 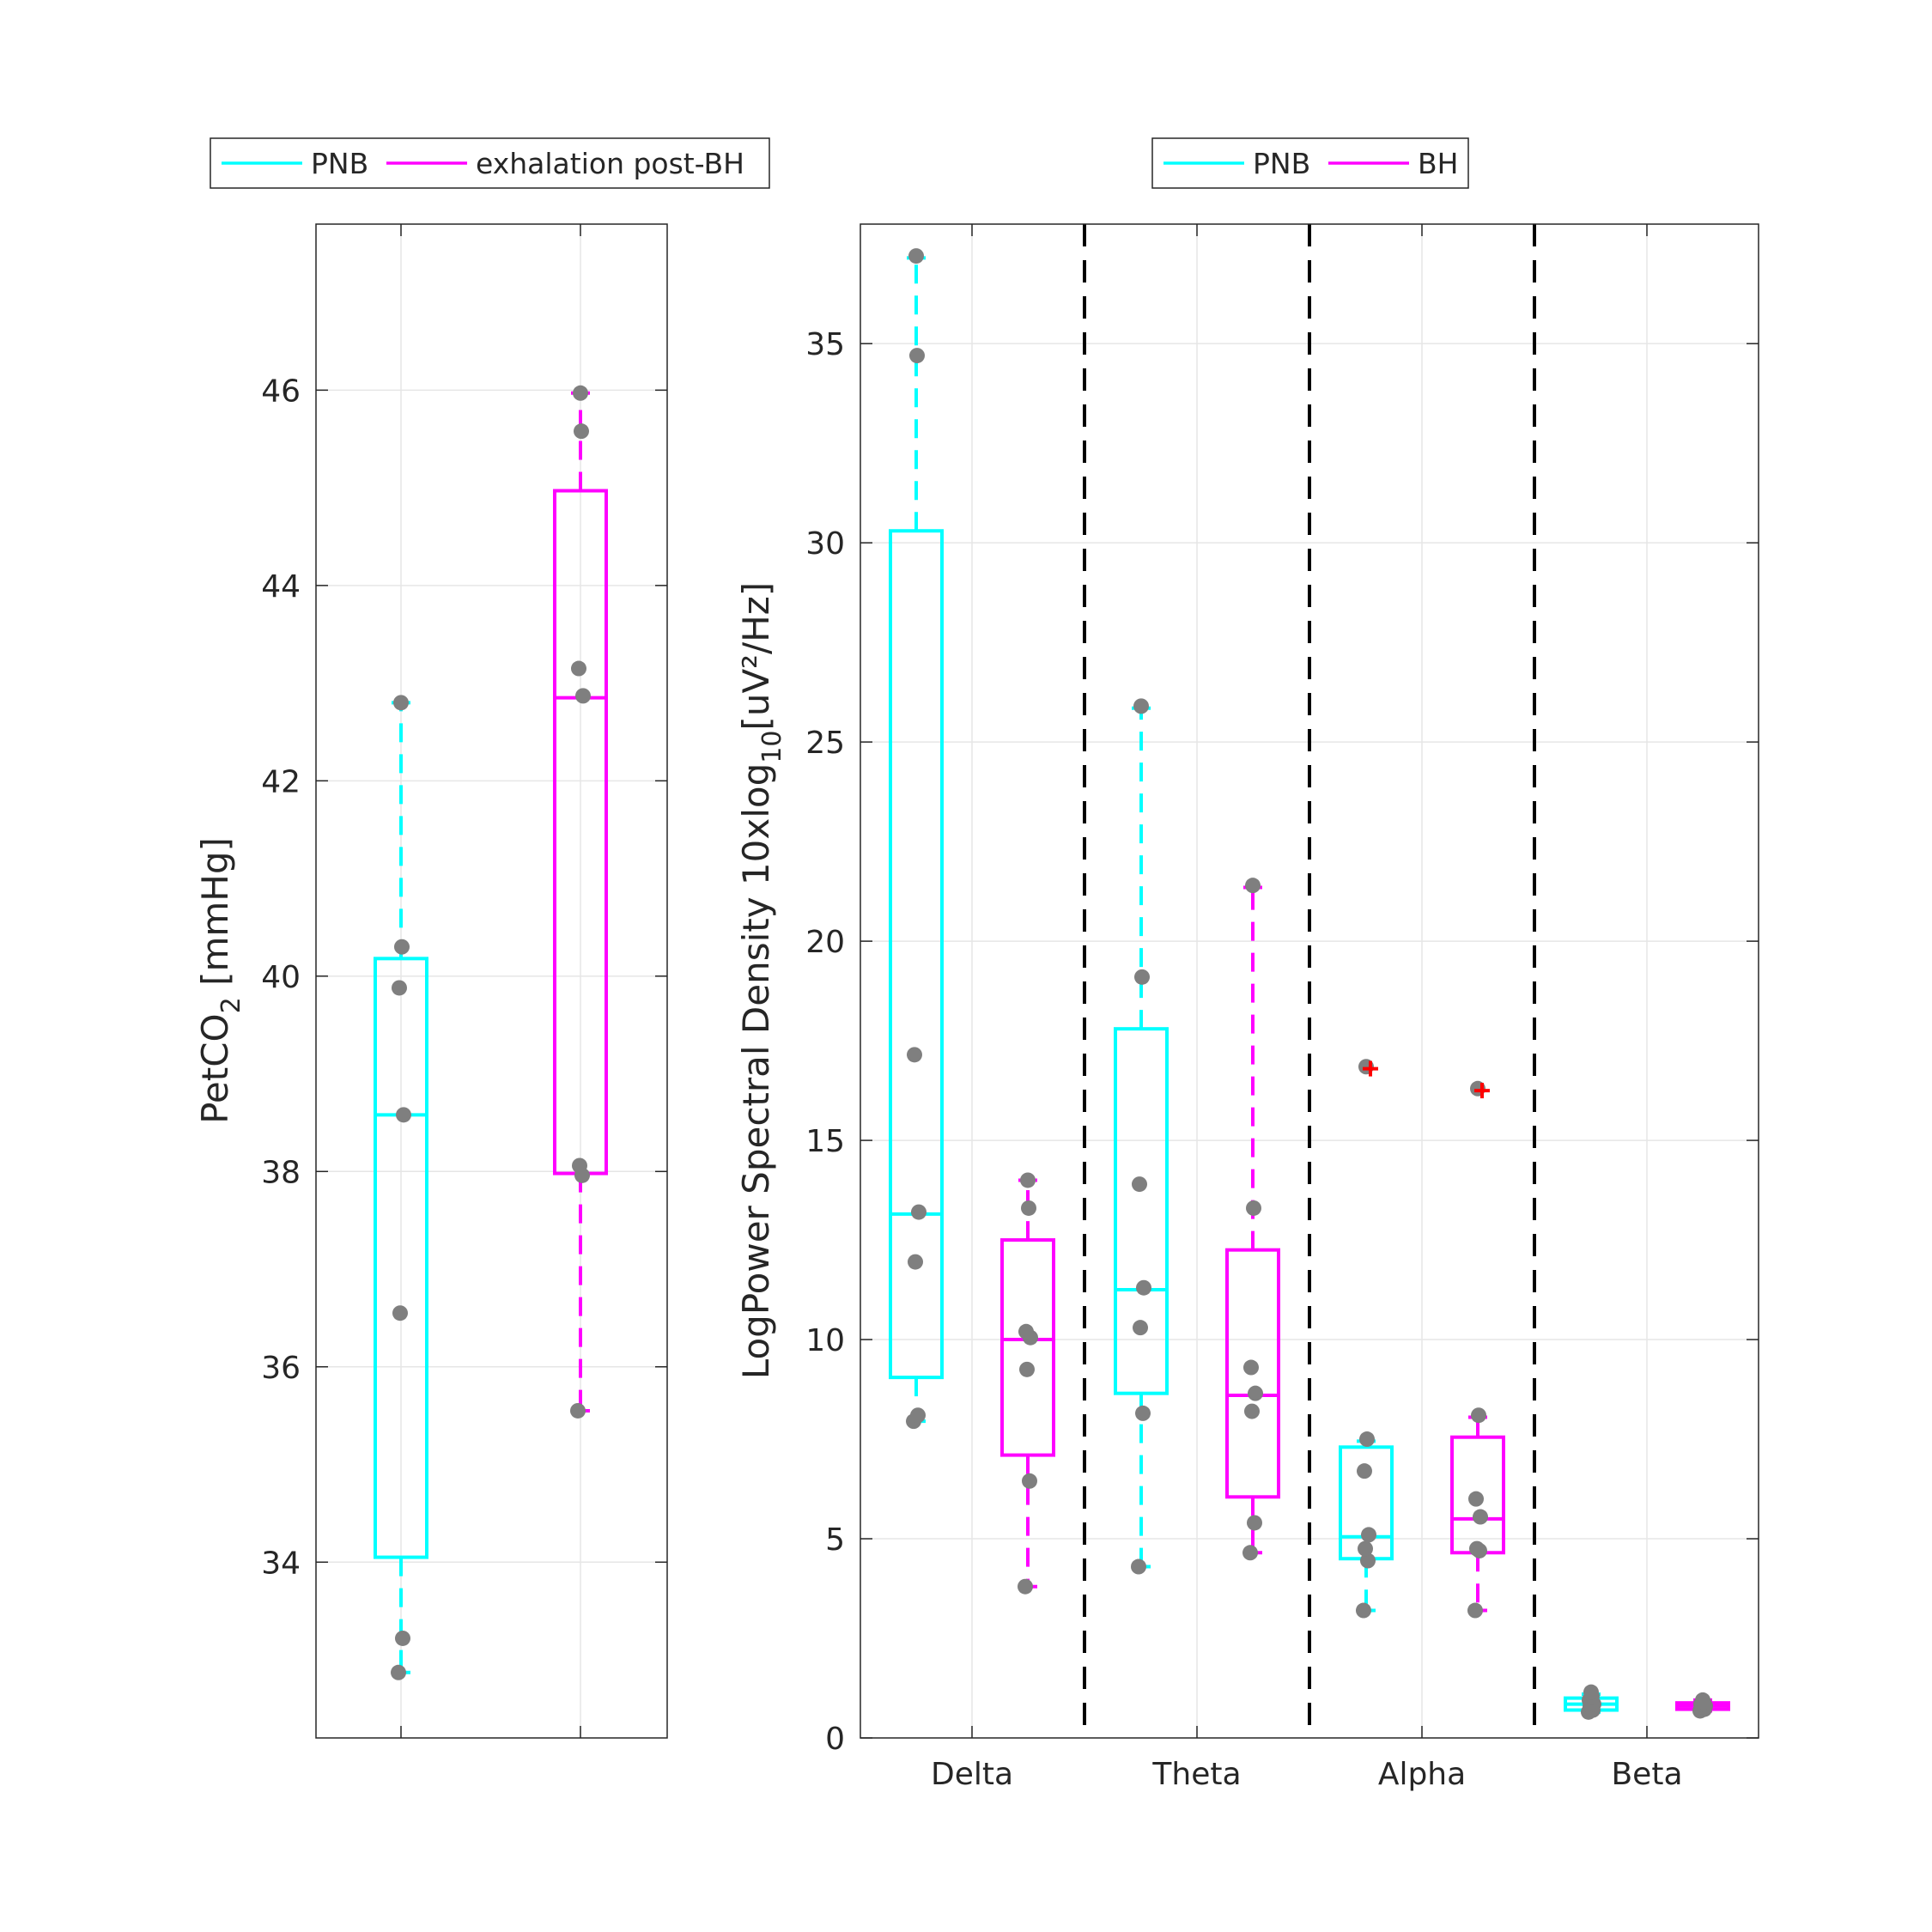 I want to click on y-tick-label: 42, so click(x=281, y=781).